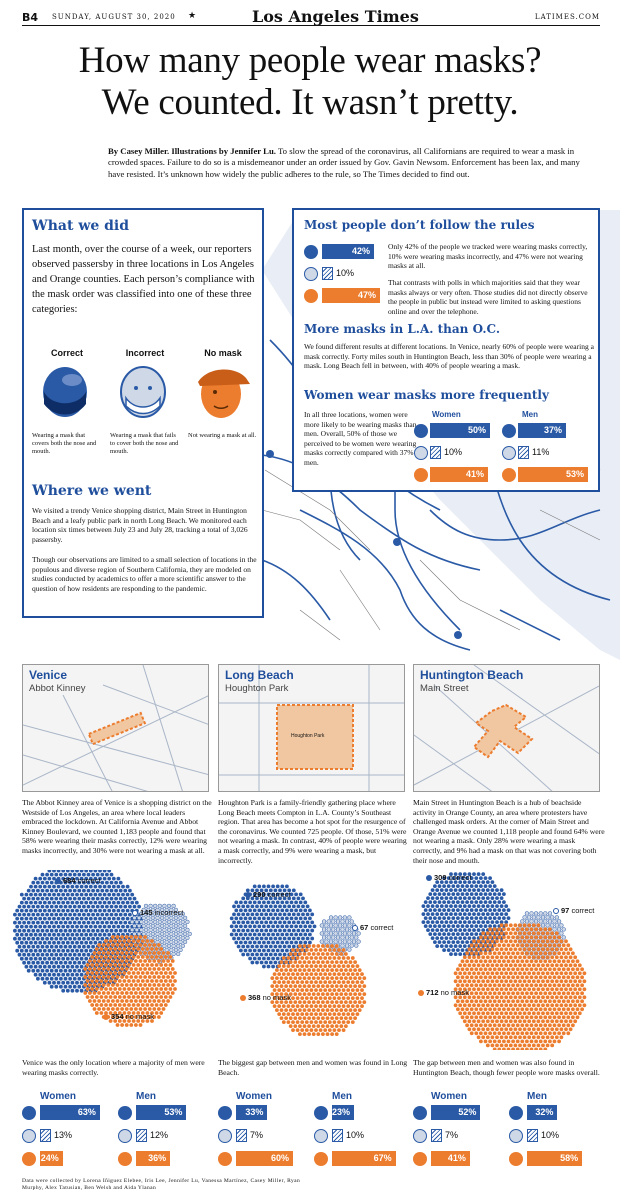 The width and height of the screenshot is (620, 1200). What do you see at coordinates (472, 675) in the screenshot?
I see `location-name: Huntington Beach` at bounding box center [472, 675].